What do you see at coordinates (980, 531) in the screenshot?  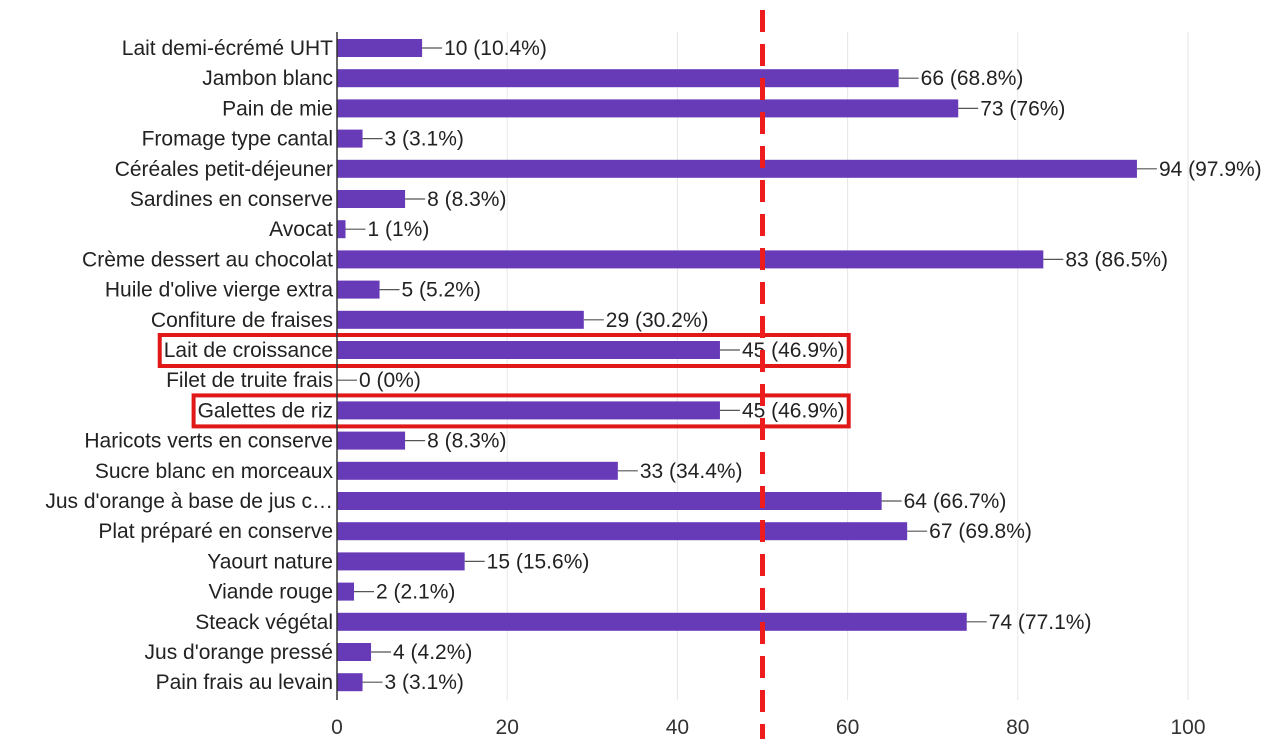 I see `data-label: 67 (69.8%)` at bounding box center [980, 531].